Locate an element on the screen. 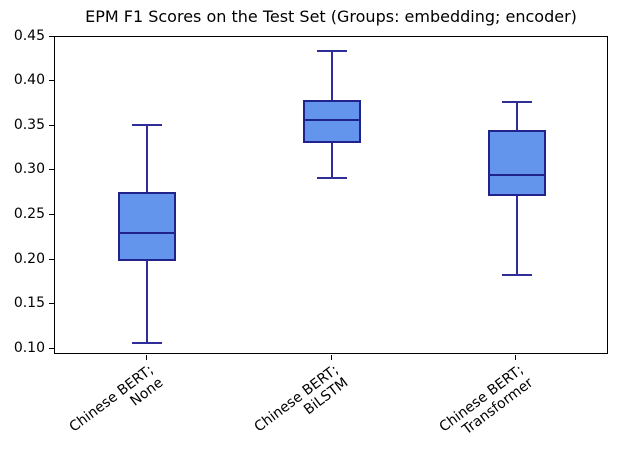  y-tick-label: 0.35 is located at coordinates (29, 124).